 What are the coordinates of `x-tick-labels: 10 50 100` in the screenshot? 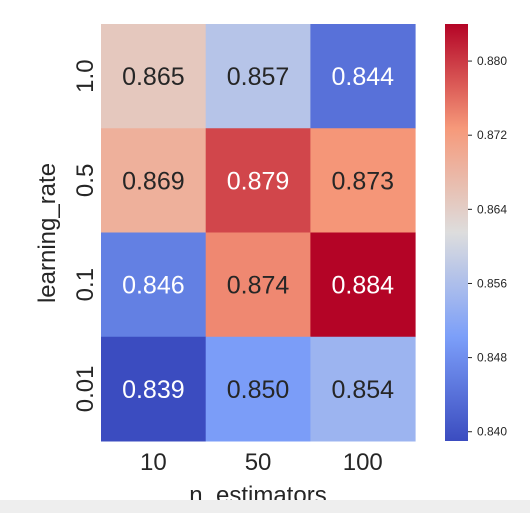 It's located at (261, 462).